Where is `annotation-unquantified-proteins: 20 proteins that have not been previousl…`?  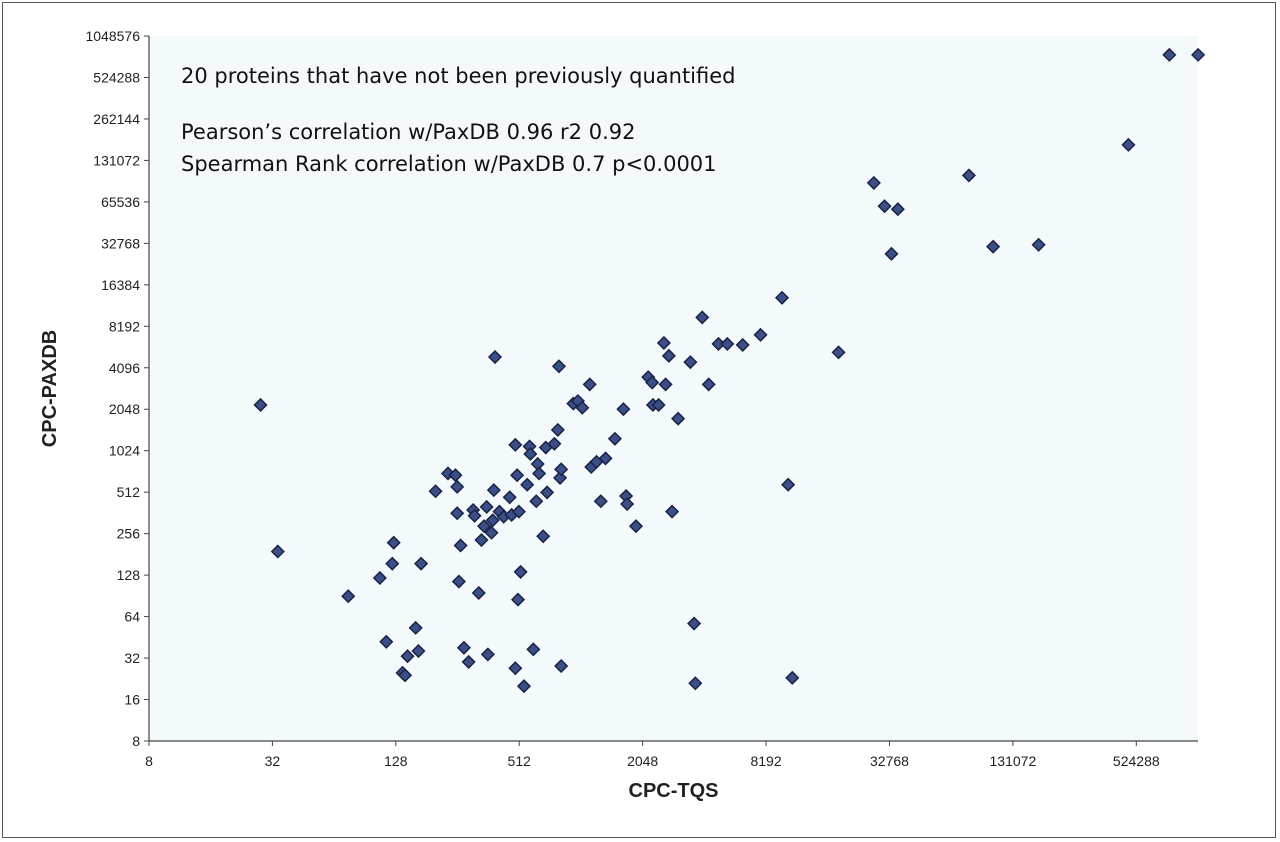
annotation-unquantified-proteins: 20 proteins that have not been previousl… is located at coordinates (458, 76).